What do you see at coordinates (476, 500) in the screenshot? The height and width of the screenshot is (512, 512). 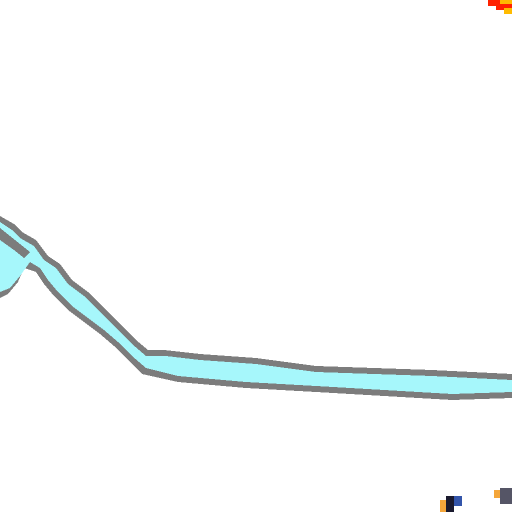 I see `map-symbol-icon` at bounding box center [476, 500].